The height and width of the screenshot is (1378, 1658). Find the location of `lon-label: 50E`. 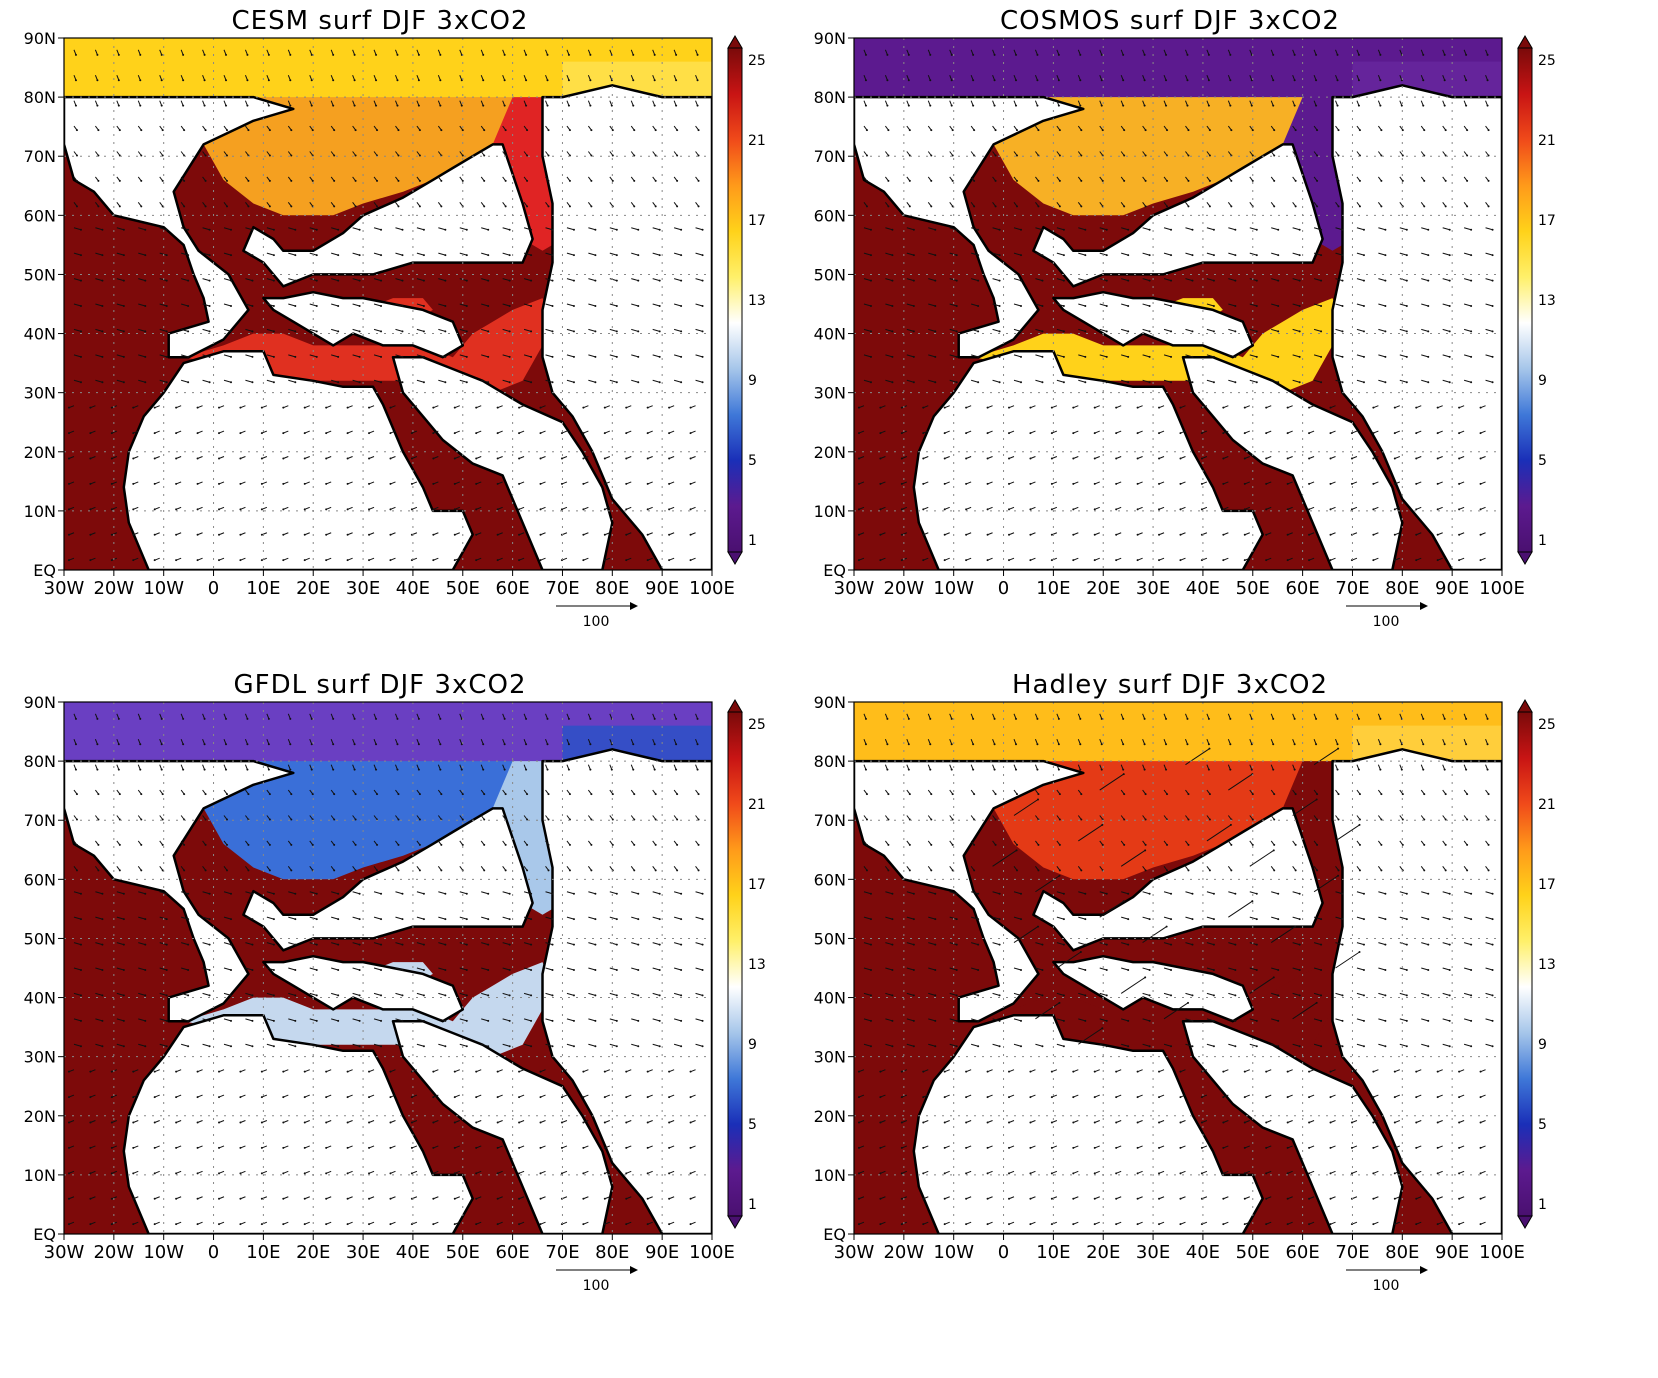

lon-label: 50E is located at coordinates (1253, 588).